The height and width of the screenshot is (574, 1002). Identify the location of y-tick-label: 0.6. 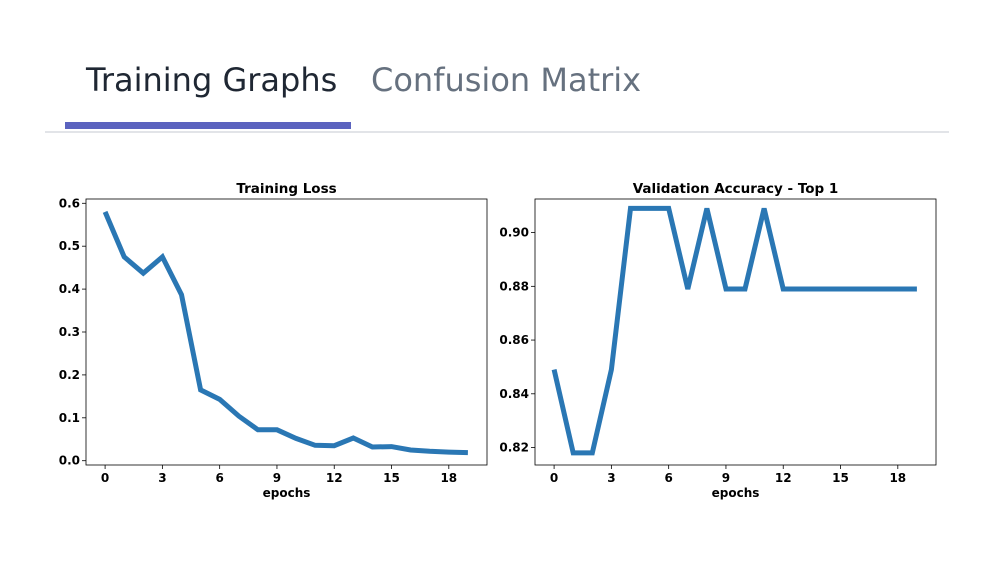
(69, 203).